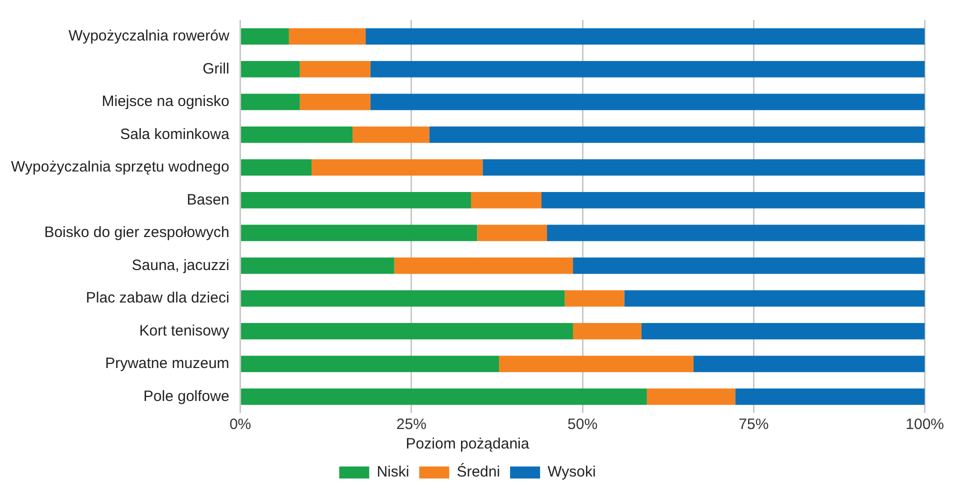 This screenshot has height=498, width=955. Describe the element at coordinates (166, 101) in the screenshot. I see `y-tick-label: Miejsce na ognisko` at that location.